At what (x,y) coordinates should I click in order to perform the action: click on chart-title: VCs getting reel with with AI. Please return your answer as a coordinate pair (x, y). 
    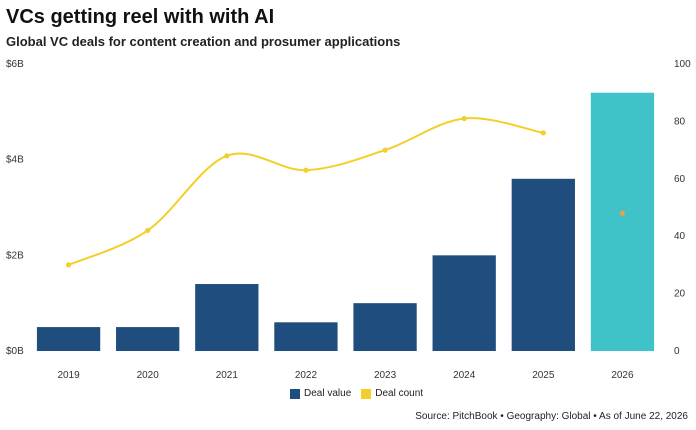
    Looking at the image, I should click on (140, 17).